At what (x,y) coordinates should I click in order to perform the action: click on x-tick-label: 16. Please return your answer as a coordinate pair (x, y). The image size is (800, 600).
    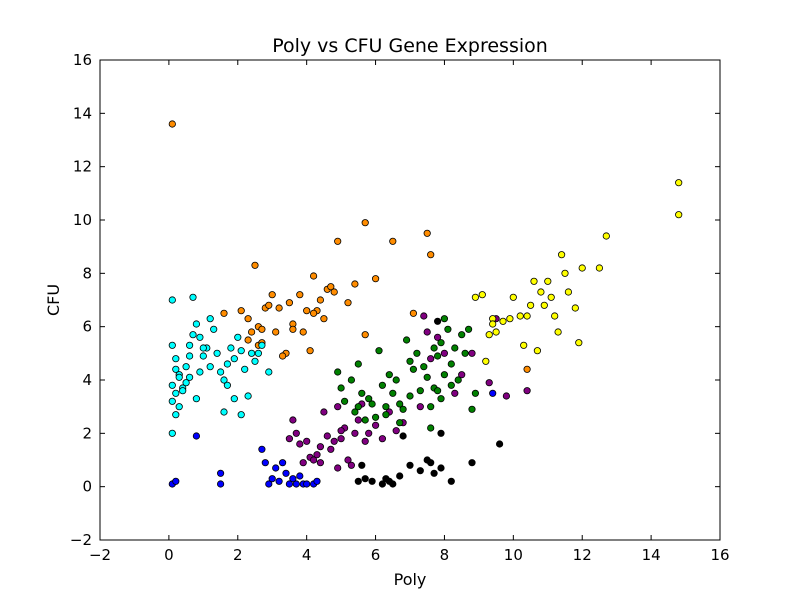
    Looking at the image, I should click on (719, 555).